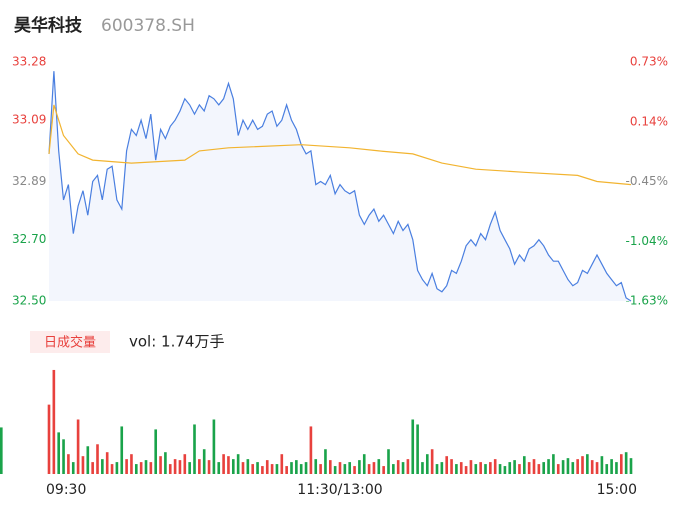 This screenshot has width=686, height=528. What do you see at coordinates (649, 62) in the screenshot?
I see `y2-tick-label: 0.73%` at bounding box center [649, 62].